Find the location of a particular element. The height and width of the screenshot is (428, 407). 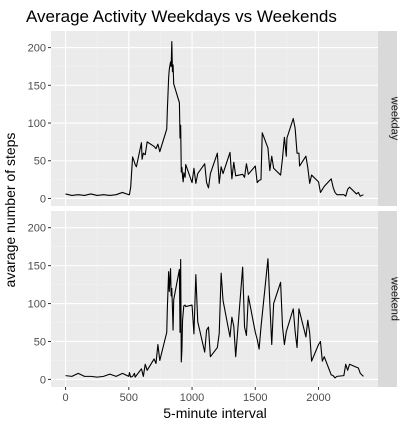

y-axis-title: avarage number of steps is located at coordinates (10, 210).